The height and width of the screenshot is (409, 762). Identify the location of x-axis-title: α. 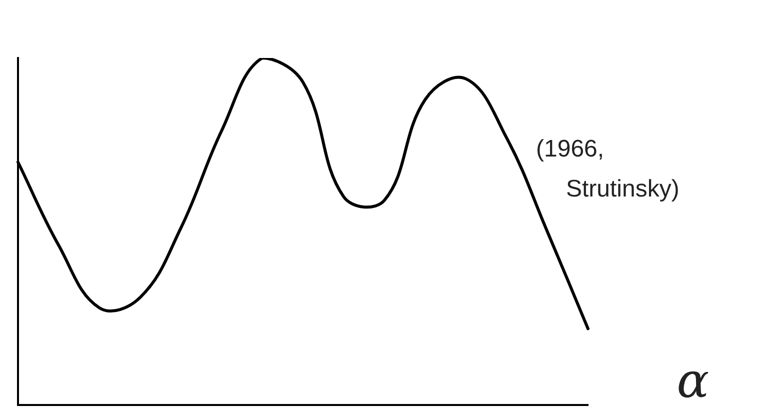
(693, 381).